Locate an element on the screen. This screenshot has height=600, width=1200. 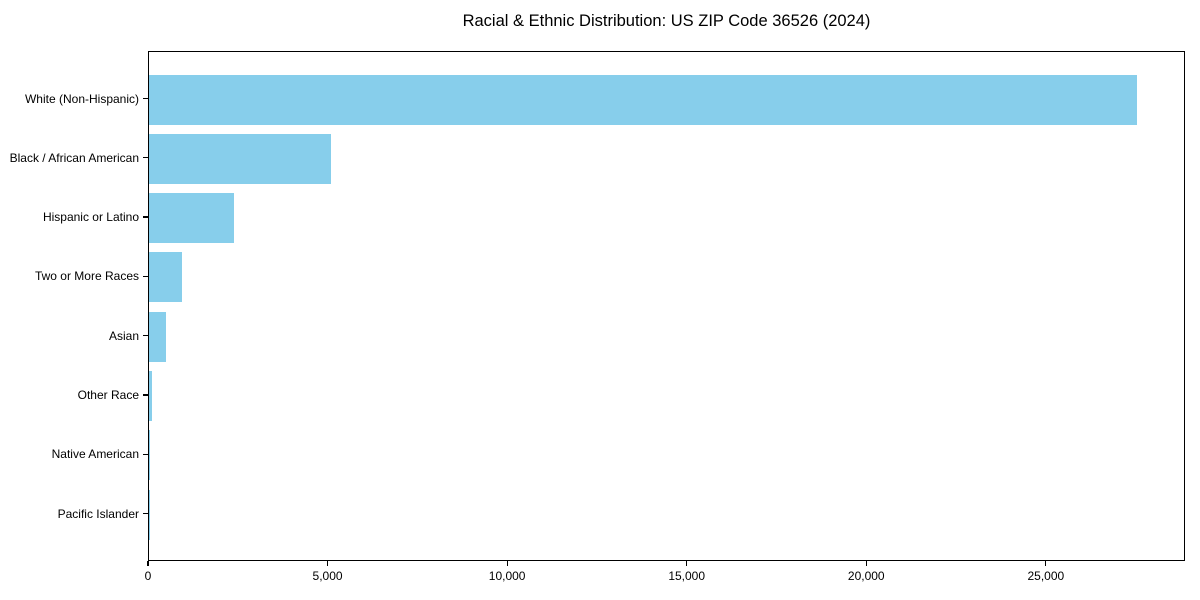
y-tick-label: Native American is located at coordinates (95, 454).